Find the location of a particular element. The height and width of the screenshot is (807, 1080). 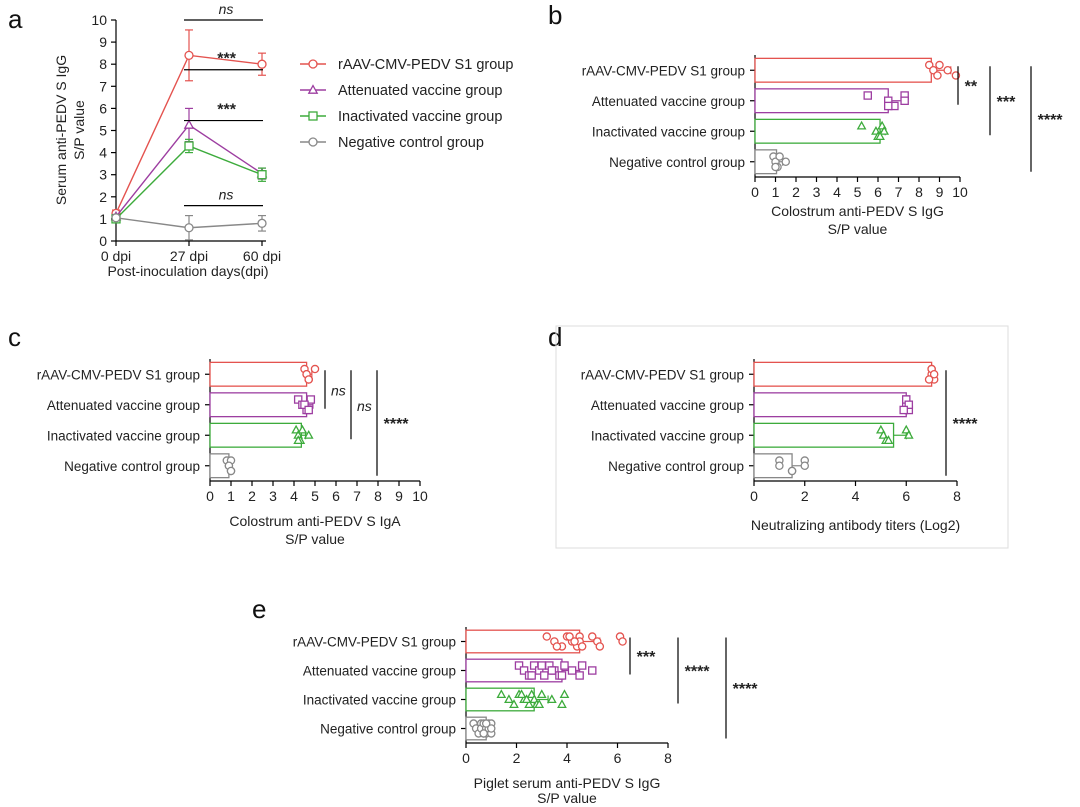

panel-a-y-tick-label: 8 is located at coordinates (103, 64).